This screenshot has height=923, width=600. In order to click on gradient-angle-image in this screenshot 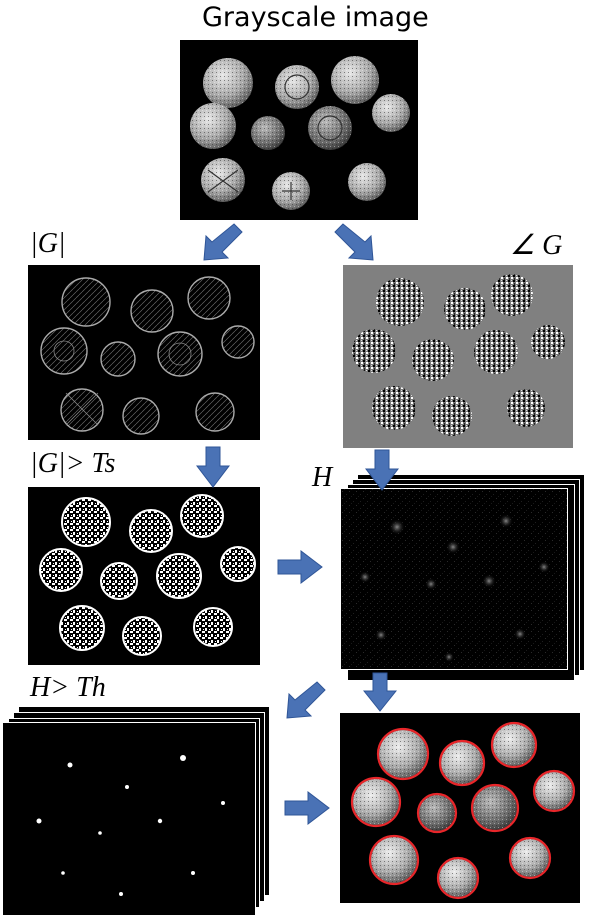, I will do `click(458, 356)`.